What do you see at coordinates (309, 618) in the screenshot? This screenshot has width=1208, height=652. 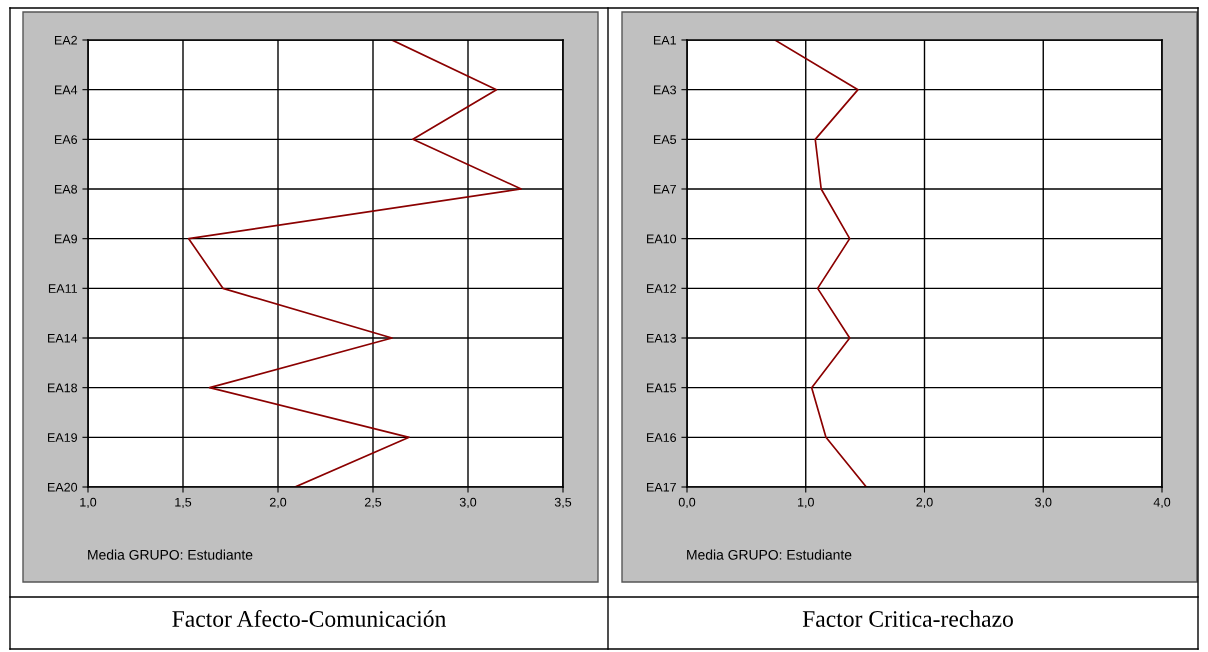 I see `text: Factor Afecto-Comunicación` at bounding box center [309, 618].